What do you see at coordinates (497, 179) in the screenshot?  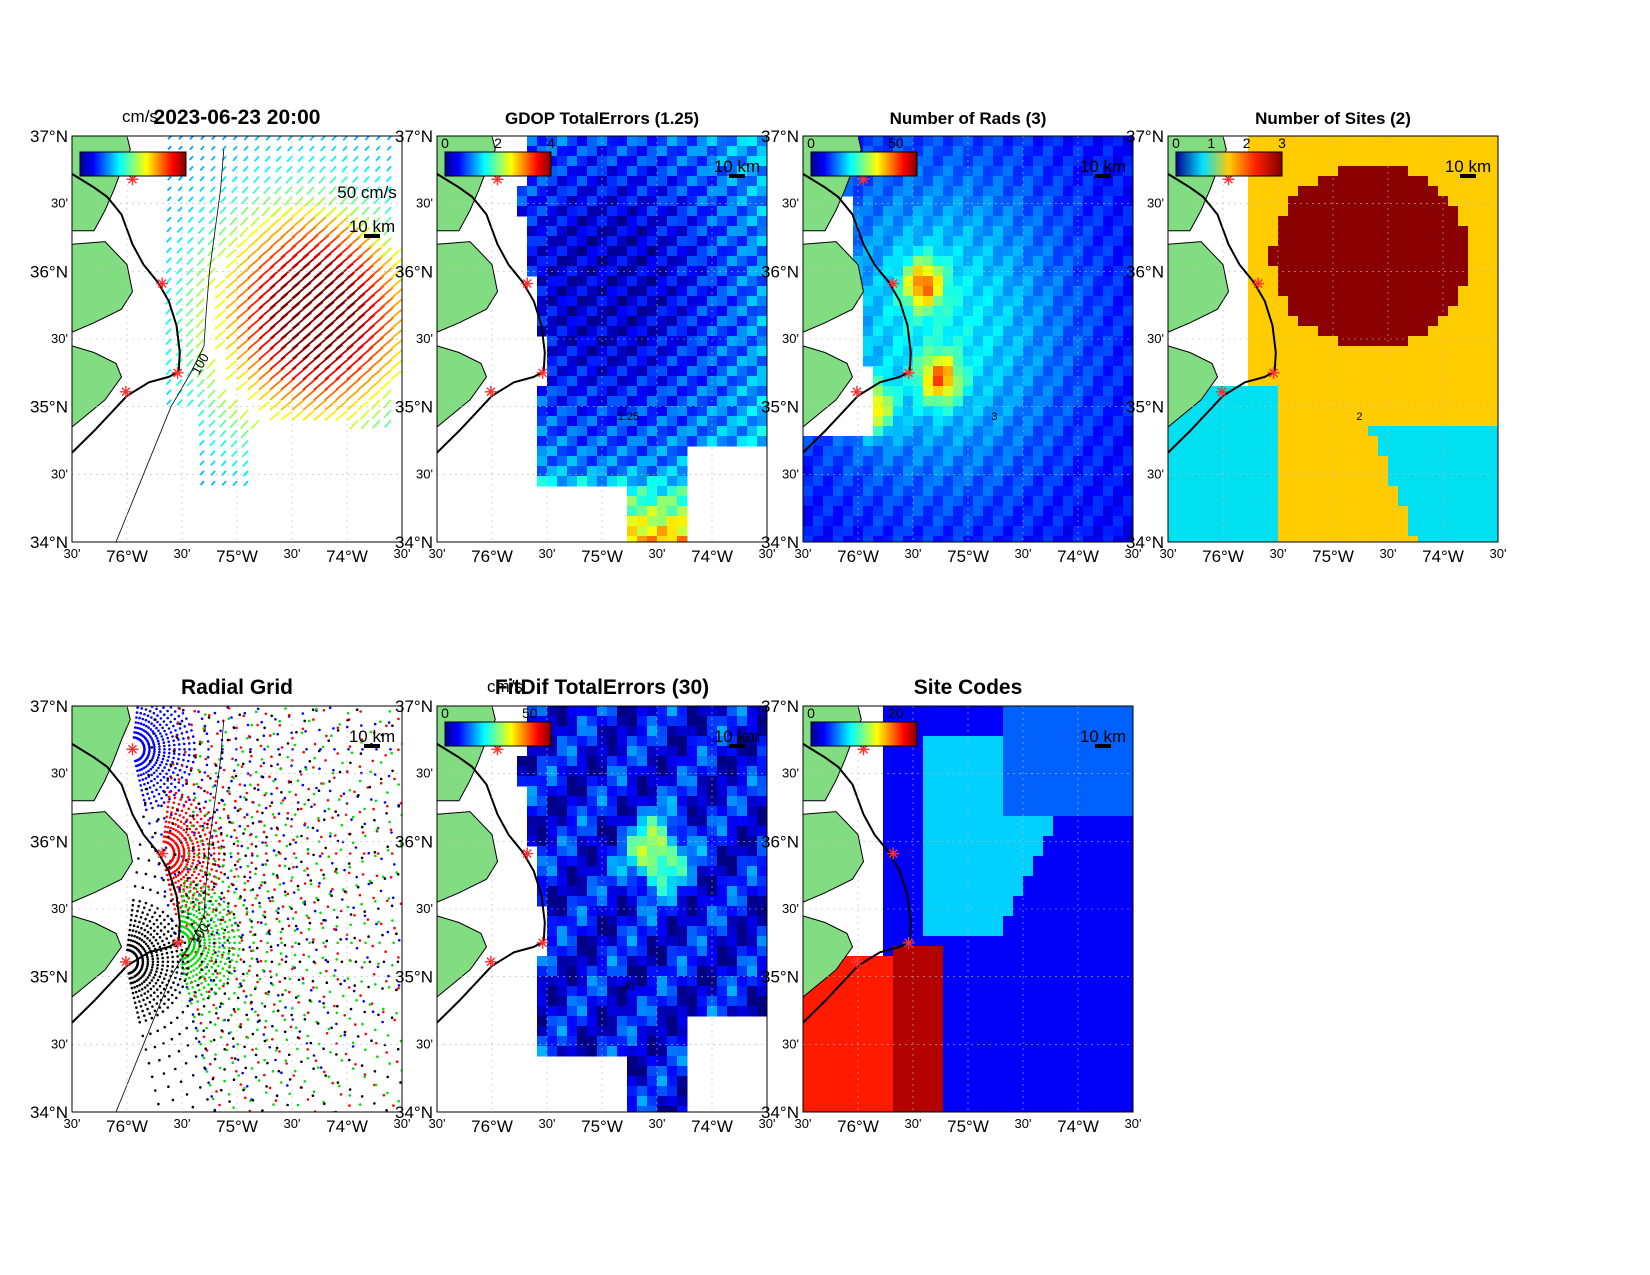 I see `radar-site-marker` at bounding box center [497, 179].